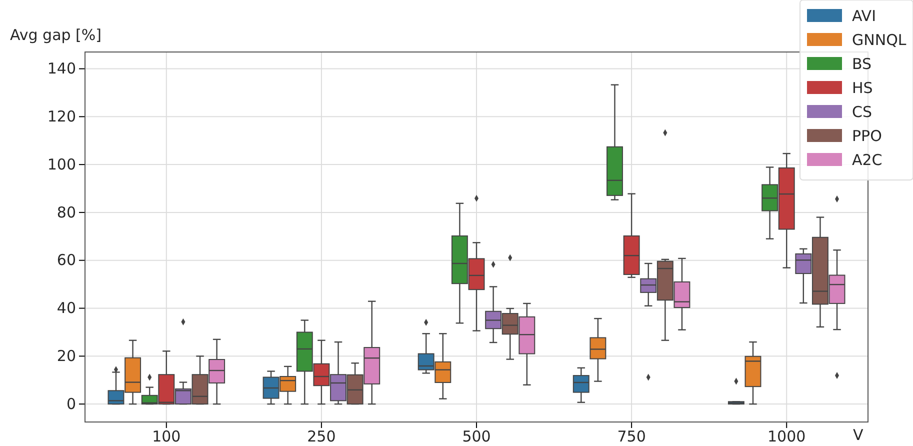 The height and width of the screenshot is (446, 913). Describe the element at coordinates (862, 64) in the screenshot. I see `legend-label: BS` at that location.